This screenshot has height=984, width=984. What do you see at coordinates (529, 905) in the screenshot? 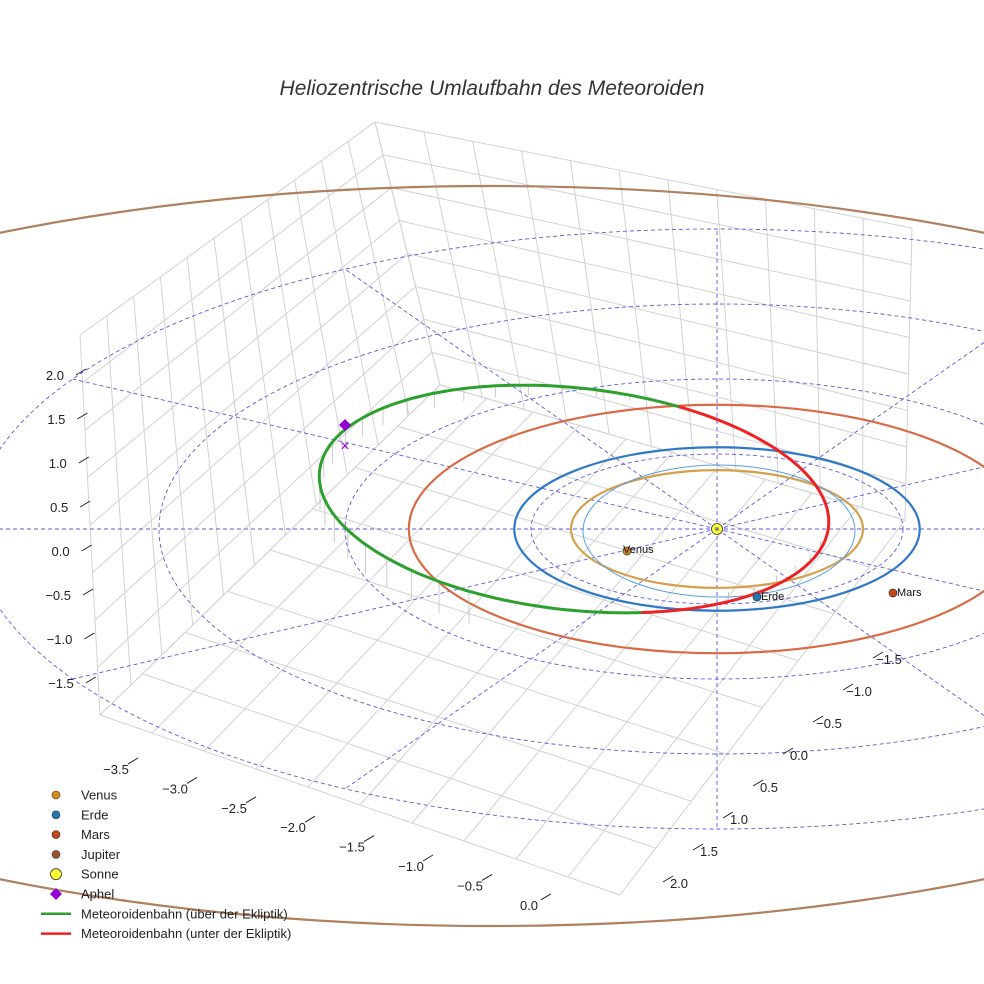
I see `x-axis-tick-label: 0.0` at bounding box center [529, 905].